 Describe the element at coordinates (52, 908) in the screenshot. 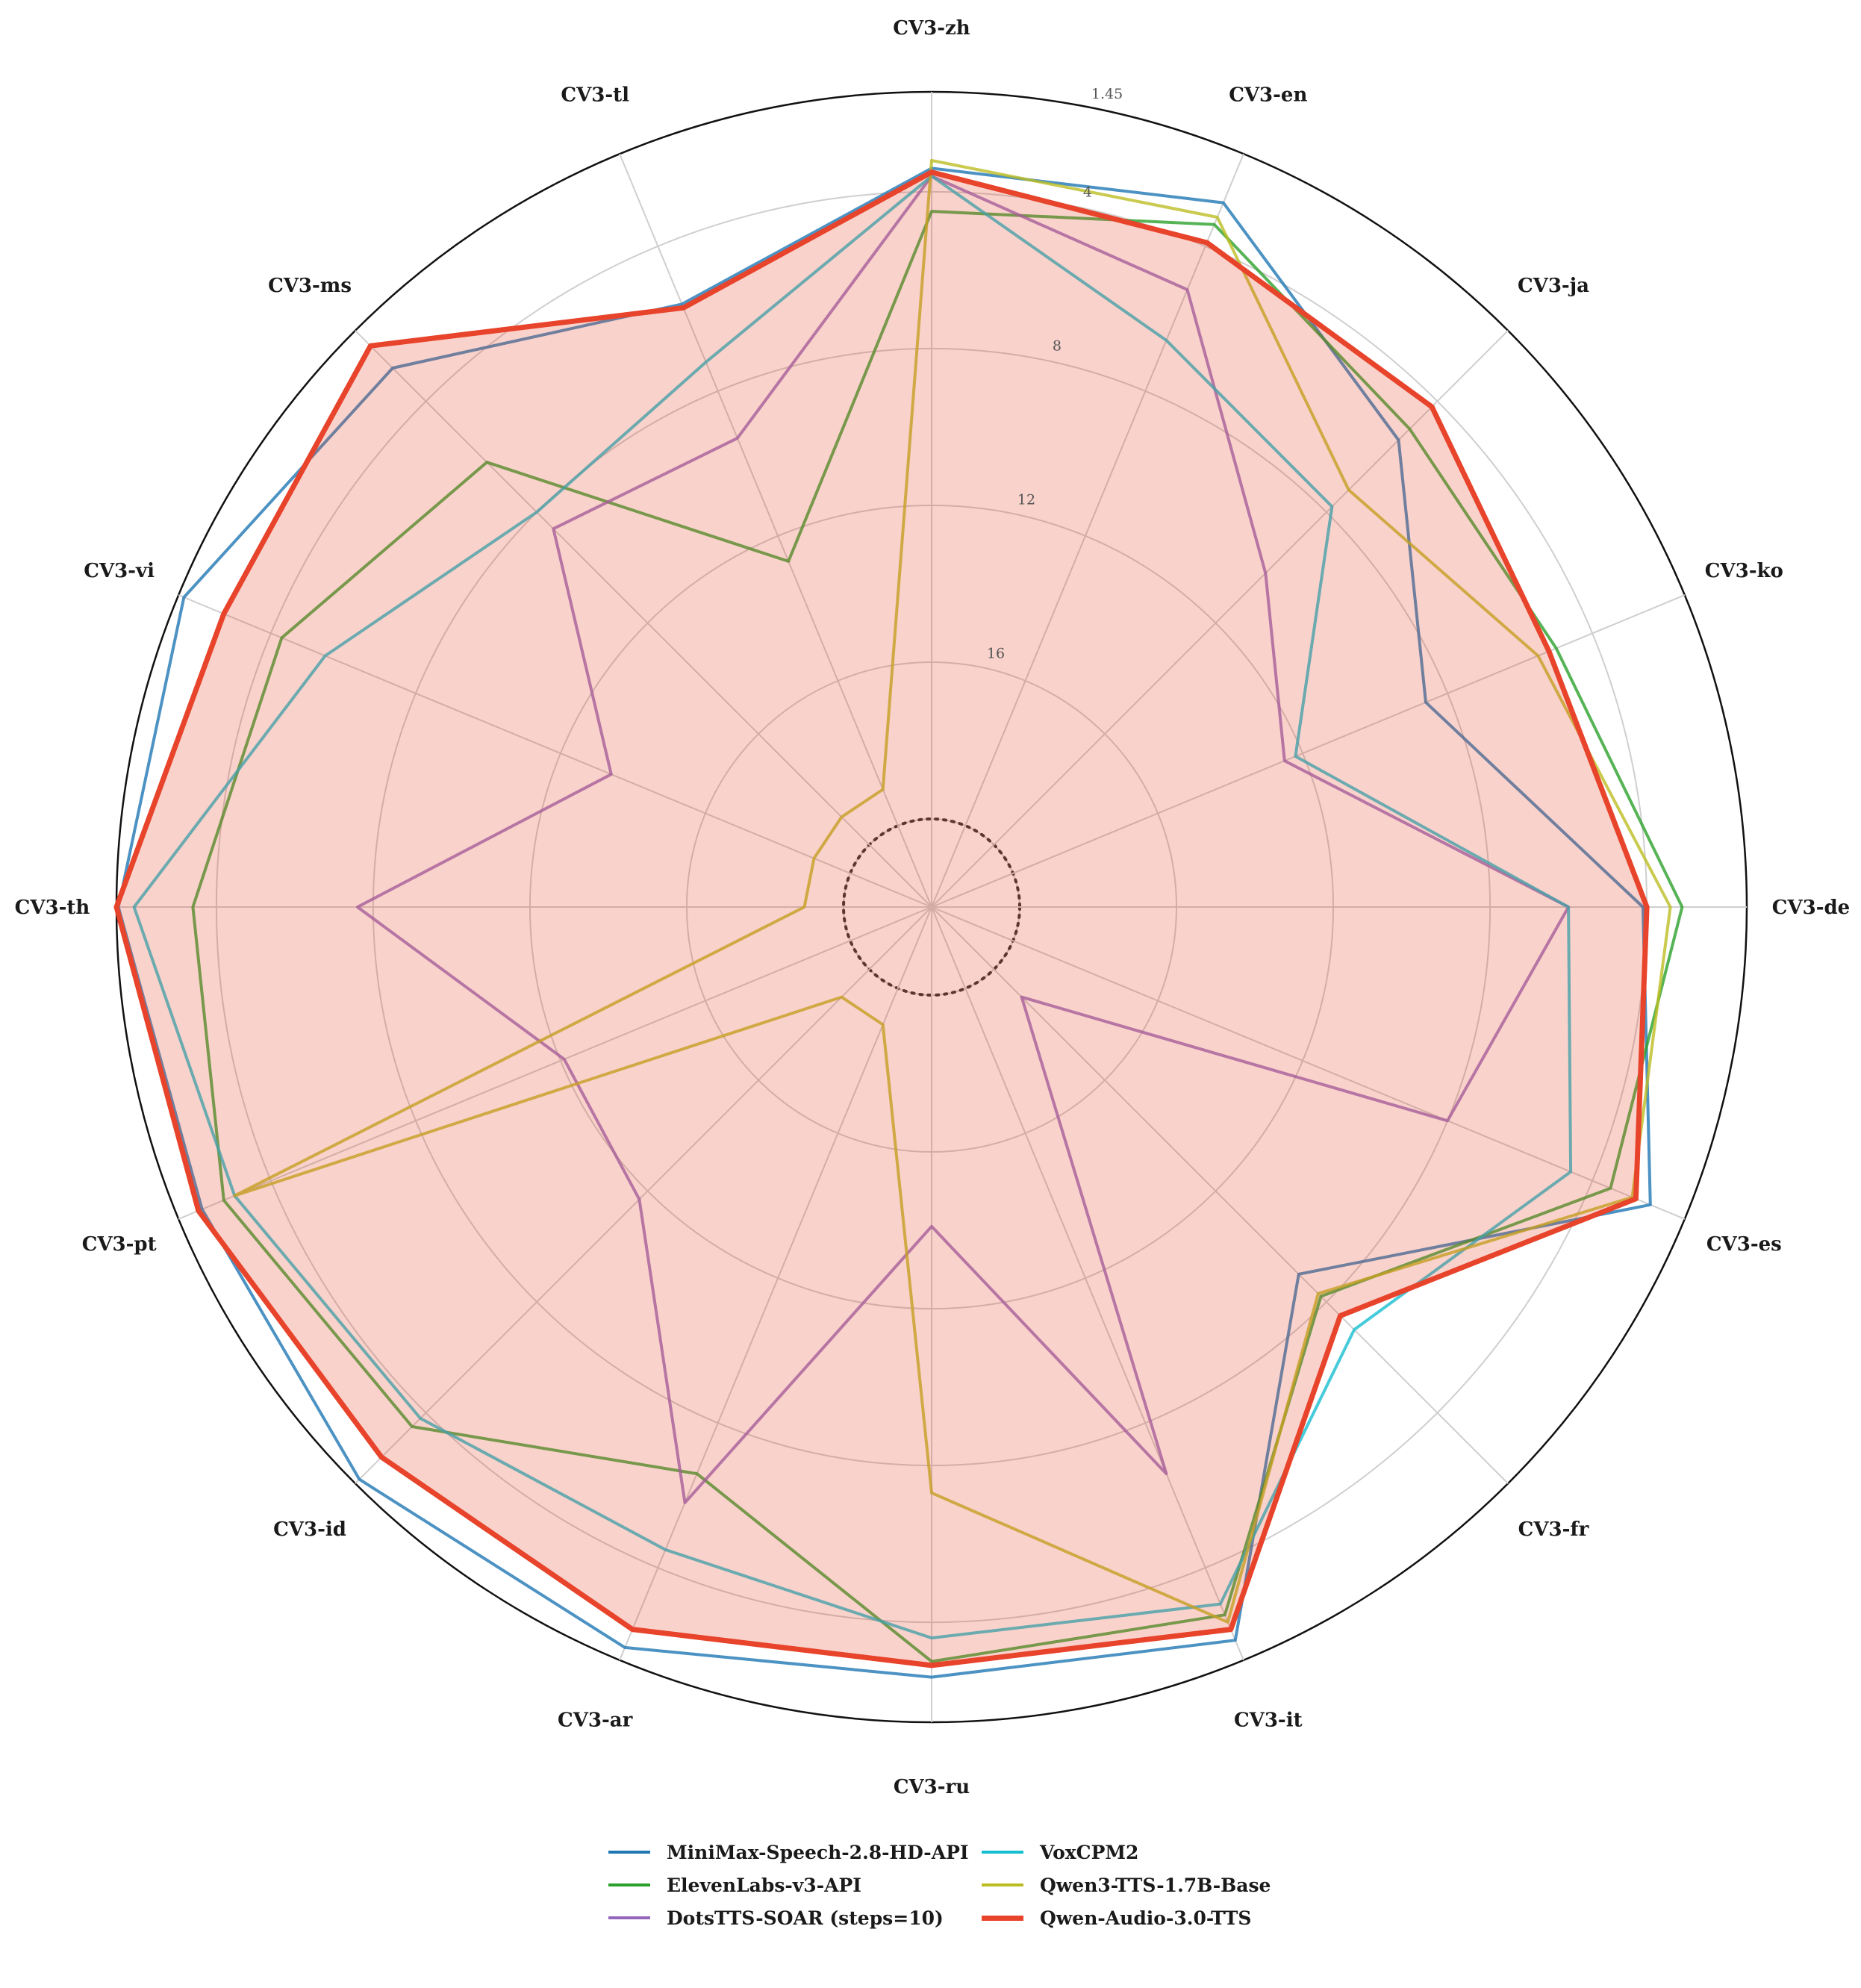

I see `category-label-cv3-th: CV3-th` at that location.